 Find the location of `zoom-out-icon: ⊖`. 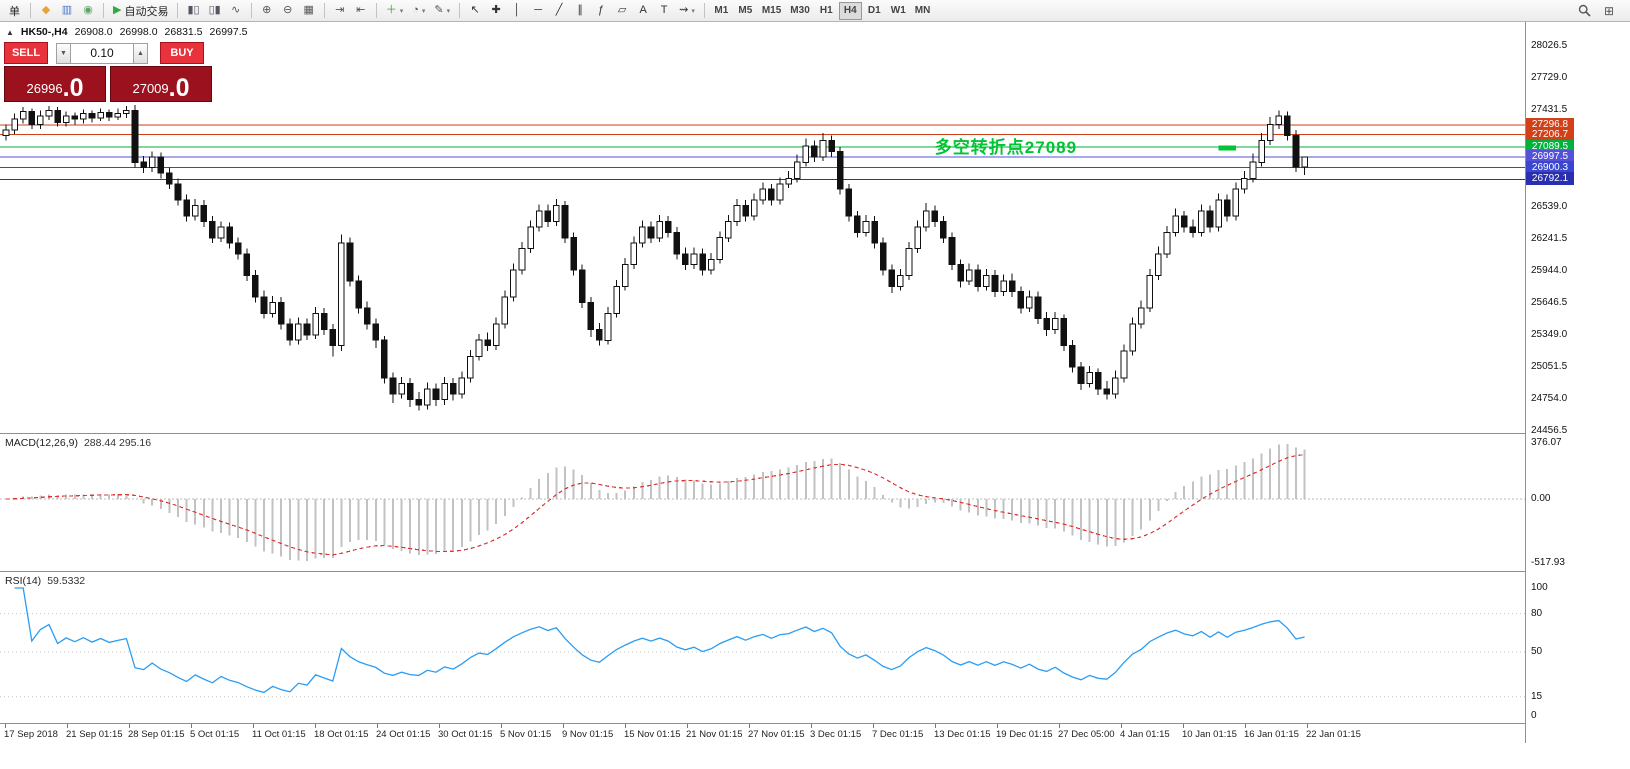

zoom-out-icon: ⊖ is located at coordinates (288, 11).